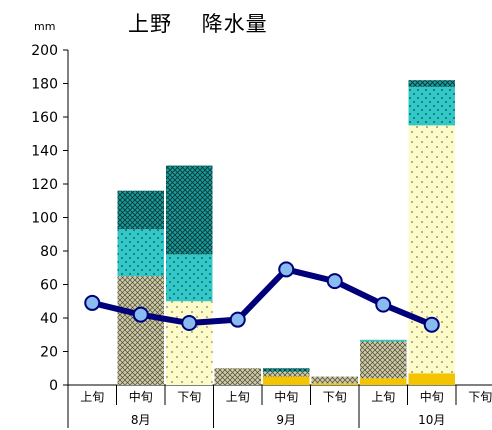  What do you see at coordinates (49, 353) in the screenshot?
I see `y-tick-label: 20` at bounding box center [49, 353].